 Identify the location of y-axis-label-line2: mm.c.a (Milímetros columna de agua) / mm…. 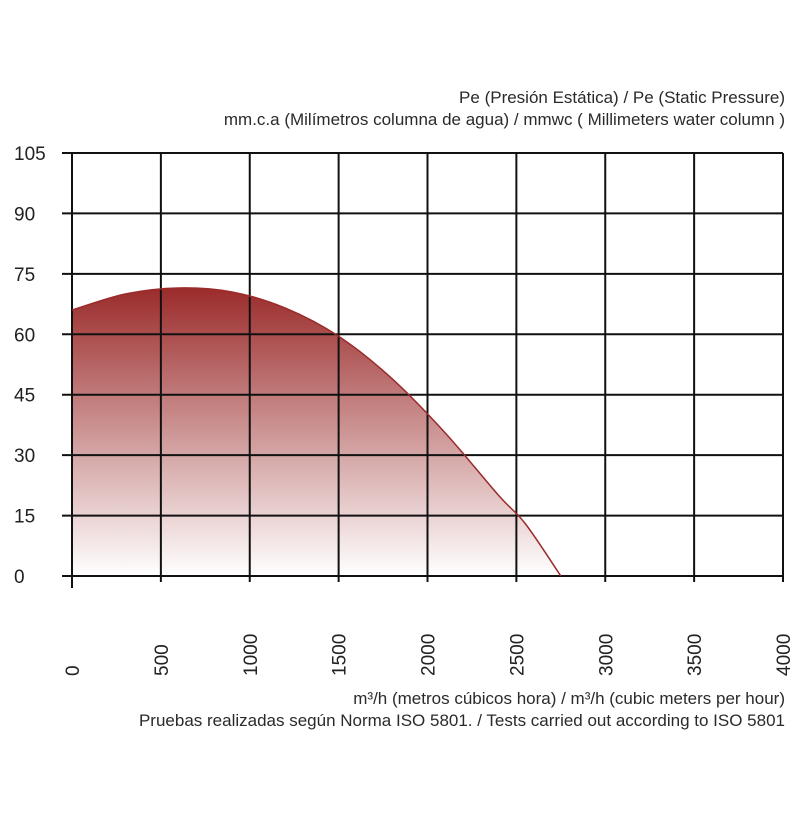
(504, 119).